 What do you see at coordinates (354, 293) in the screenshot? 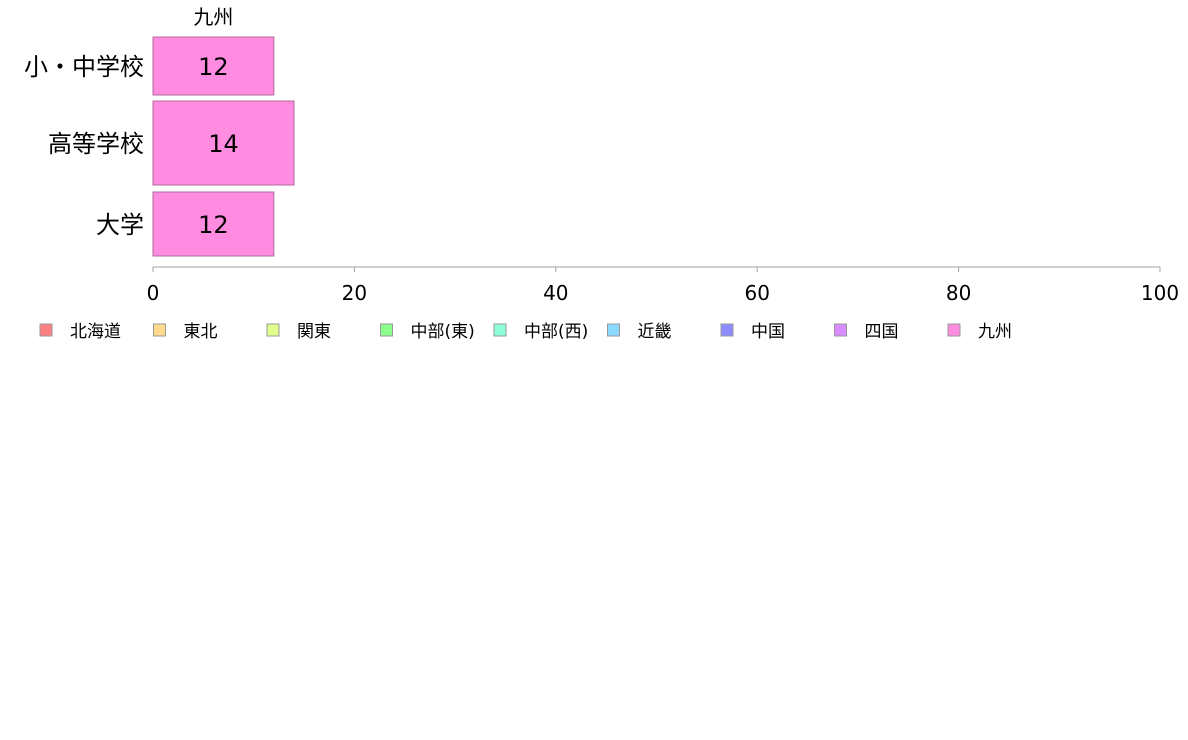
I see `x-tick-label-1: 20` at bounding box center [354, 293].